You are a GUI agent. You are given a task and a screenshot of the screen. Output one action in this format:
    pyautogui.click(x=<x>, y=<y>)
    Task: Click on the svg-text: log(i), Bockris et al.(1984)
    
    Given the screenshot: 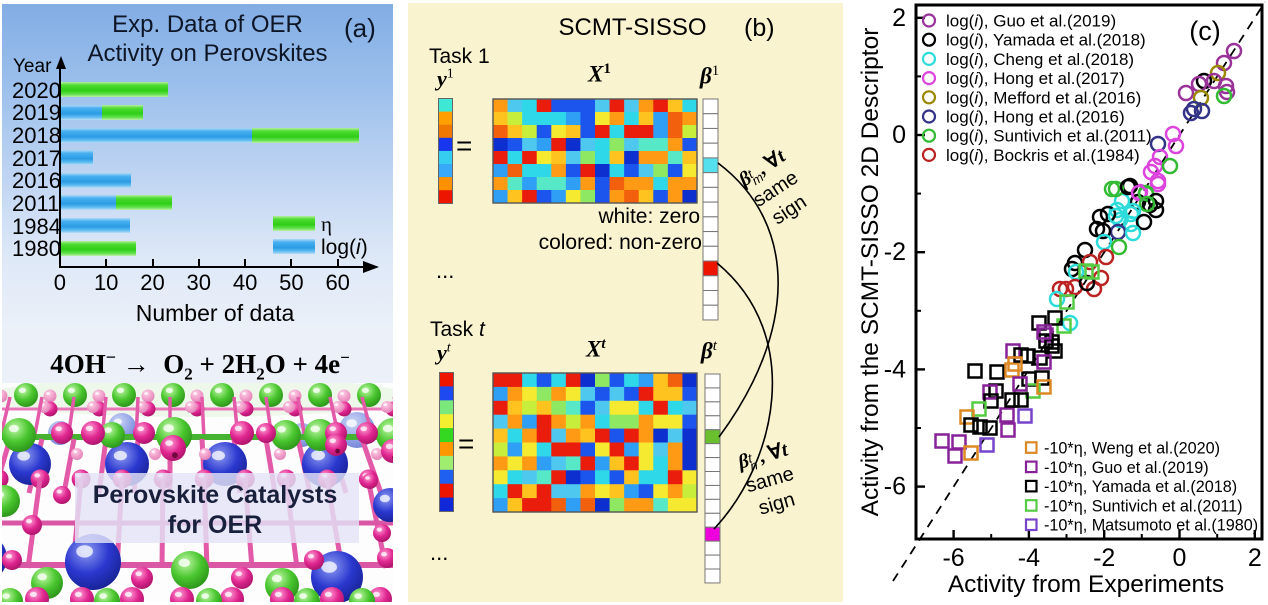 What is the action you would take?
    pyautogui.click(x=1043, y=155)
    